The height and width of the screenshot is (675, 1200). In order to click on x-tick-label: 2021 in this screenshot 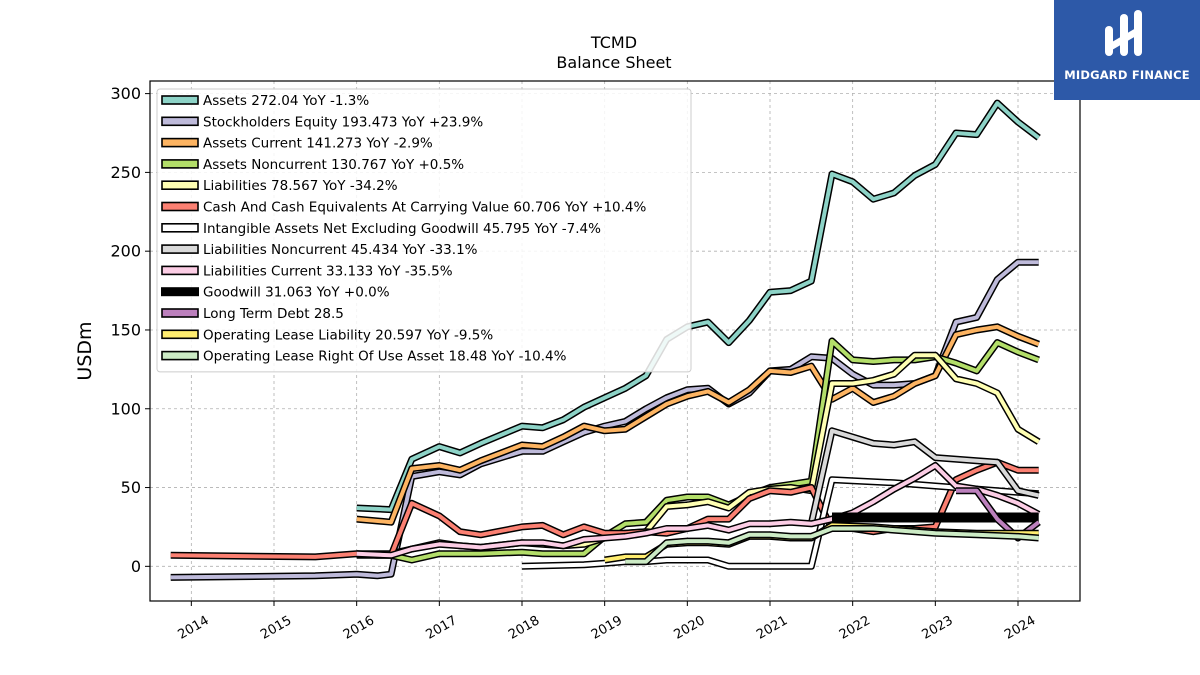, I will do `click(772, 628)`.